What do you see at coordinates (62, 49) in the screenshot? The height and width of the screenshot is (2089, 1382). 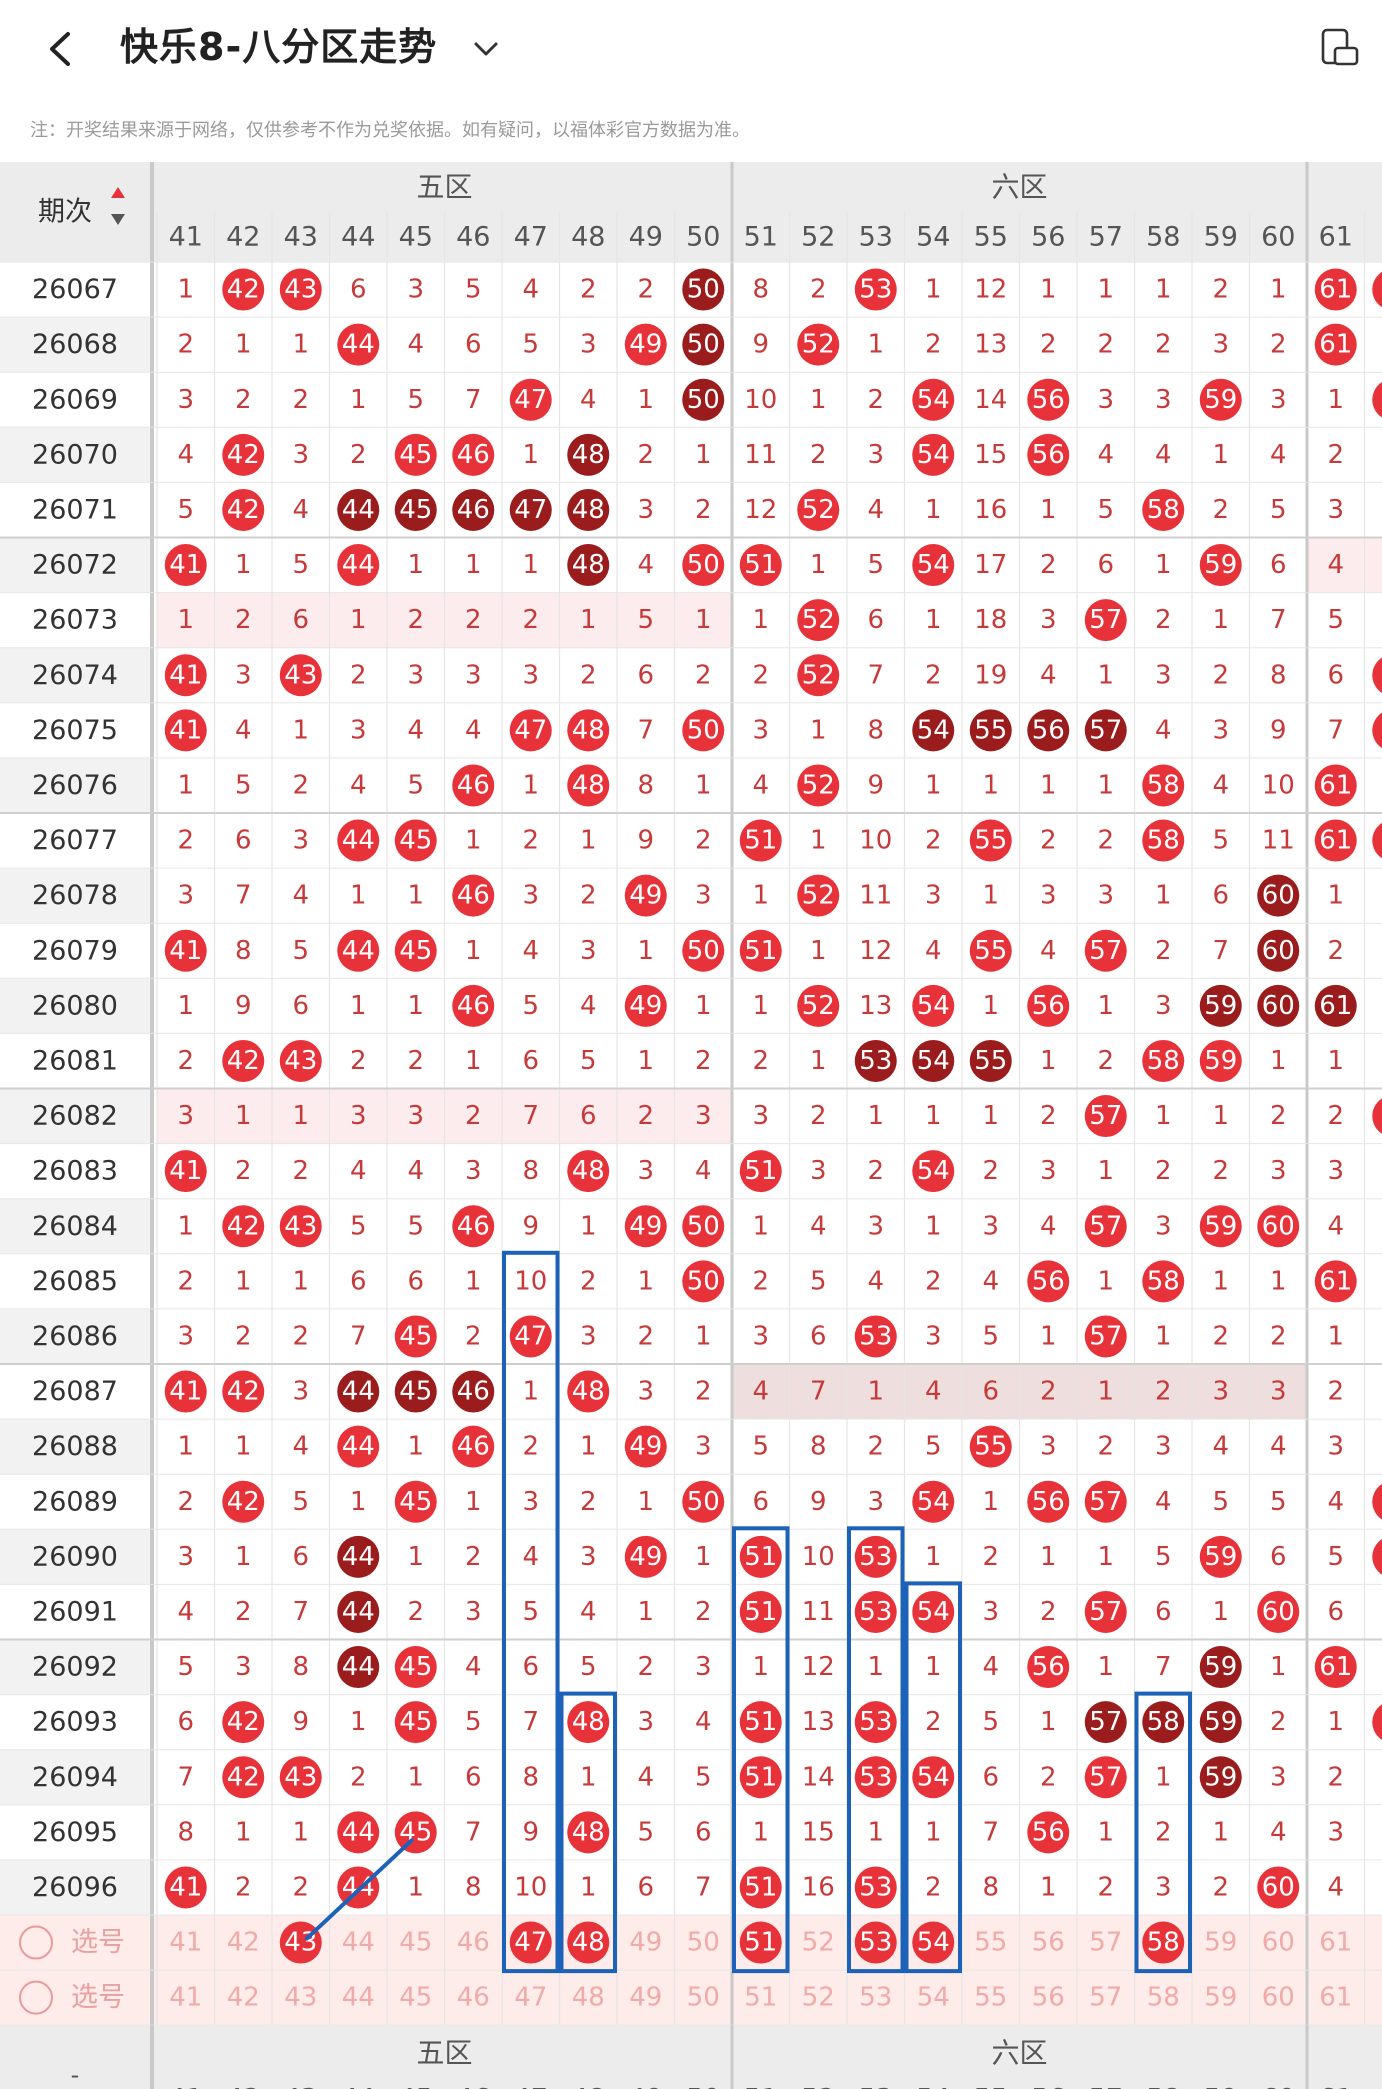 I see `back-chevron-left-icon` at bounding box center [62, 49].